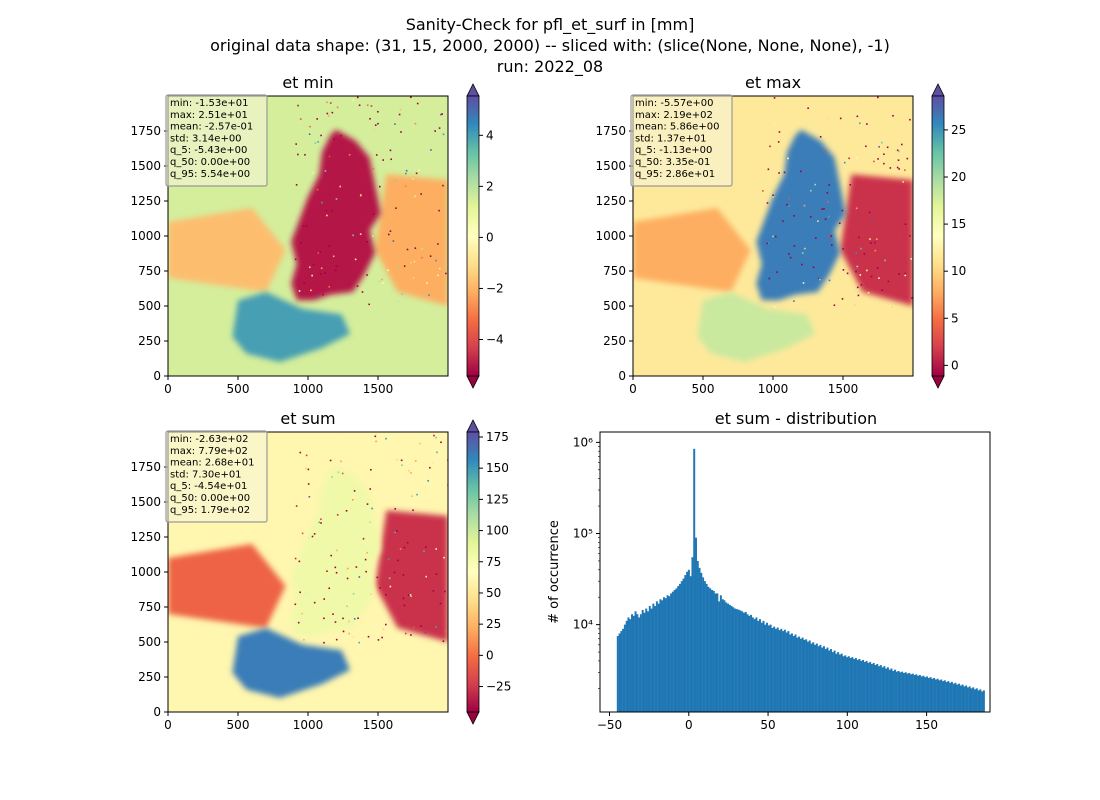  What do you see at coordinates (308, 389) in the screenshot?
I see `x-tick-label: 1000` at bounding box center [308, 389].